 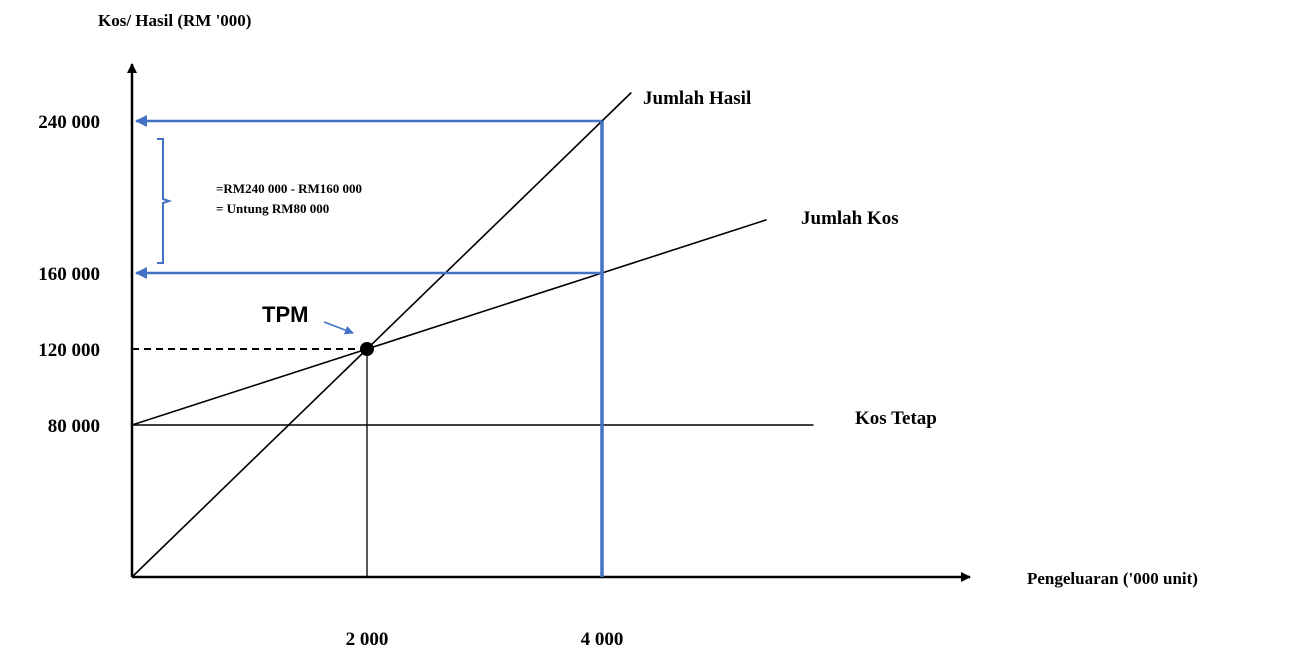 What do you see at coordinates (602, 639) in the screenshot?
I see `x-tick-label: 4 000` at bounding box center [602, 639].